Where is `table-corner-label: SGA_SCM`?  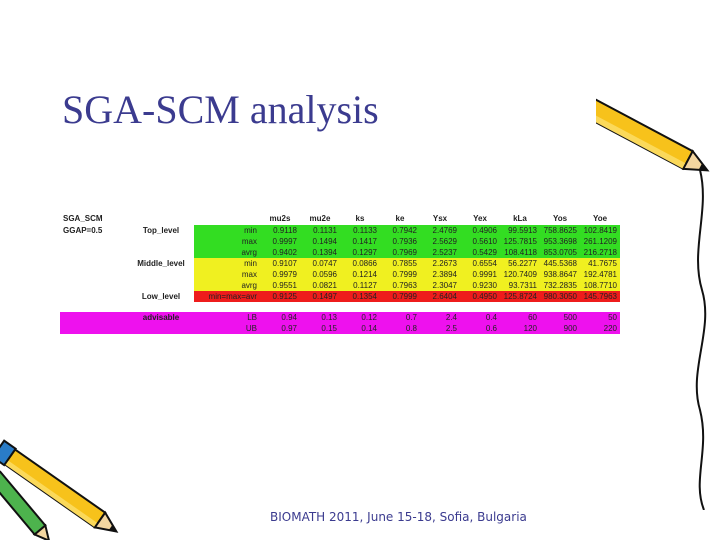 table-corner-label: SGA_SCM is located at coordinates (83, 218).